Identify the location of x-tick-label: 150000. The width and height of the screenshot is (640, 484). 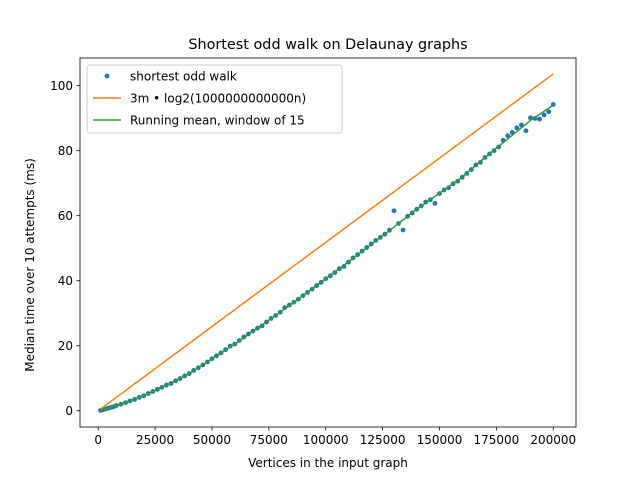
(440, 440).